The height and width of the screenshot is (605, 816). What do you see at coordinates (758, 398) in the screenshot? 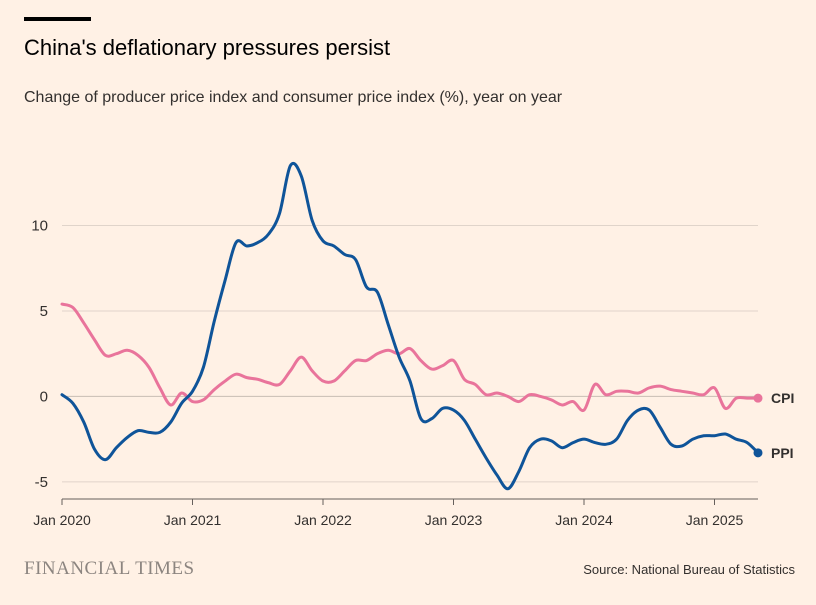
I see `cpi-end-point` at bounding box center [758, 398].